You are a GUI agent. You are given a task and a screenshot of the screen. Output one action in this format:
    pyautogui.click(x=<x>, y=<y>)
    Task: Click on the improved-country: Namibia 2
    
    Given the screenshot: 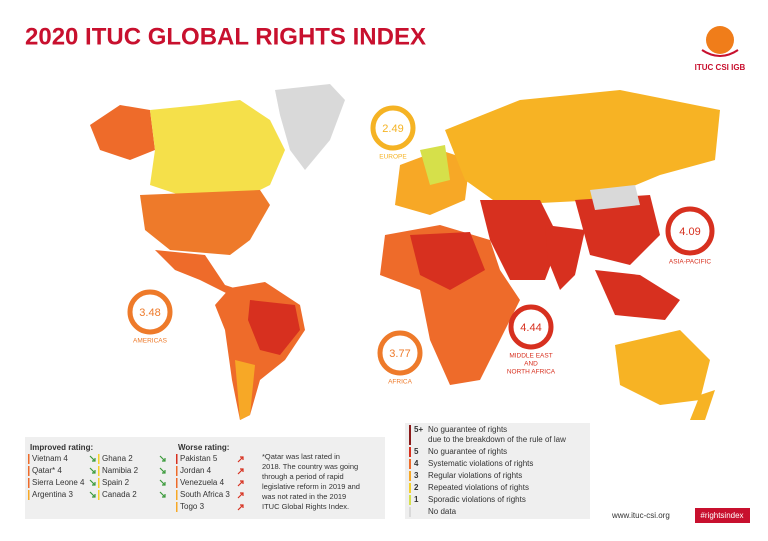 What is the action you would take?
    pyautogui.click(x=120, y=470)
    